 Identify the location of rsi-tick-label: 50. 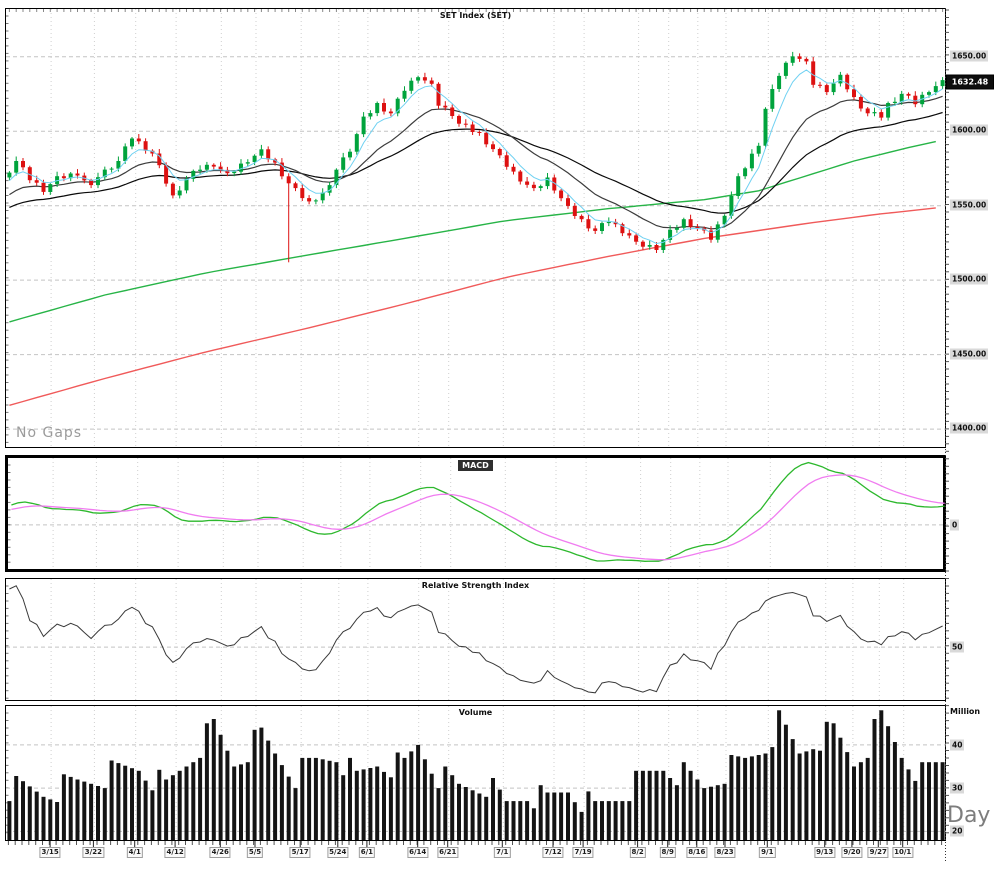
(957, 647).